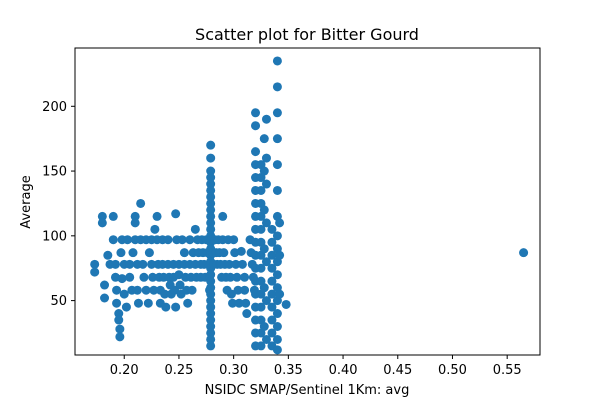  I want to click on y-axis-ticks: 50 100 150 200, so click(58, 204).